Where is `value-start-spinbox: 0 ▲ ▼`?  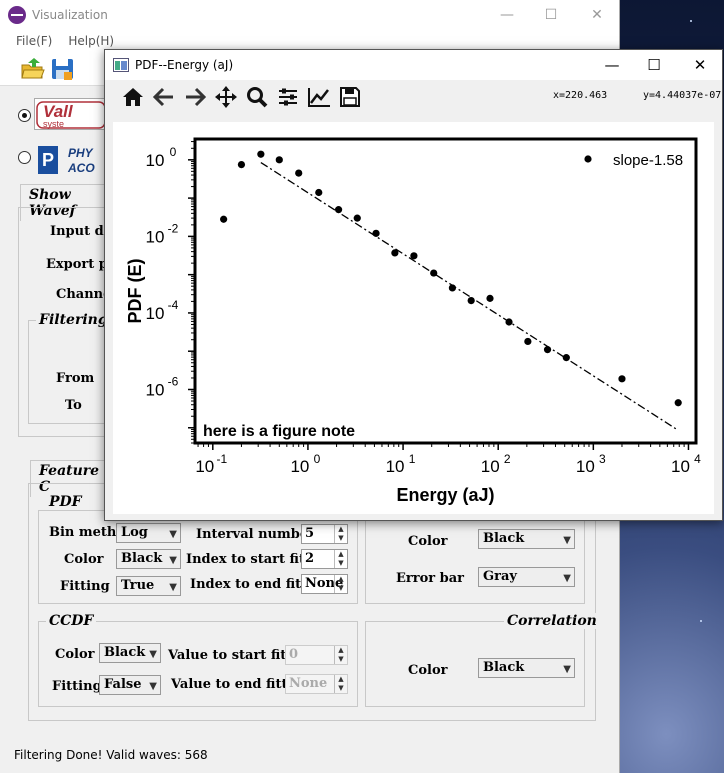 value-start-spinbox: 0 ▲ ▼ is located at coordinates (316, 655).